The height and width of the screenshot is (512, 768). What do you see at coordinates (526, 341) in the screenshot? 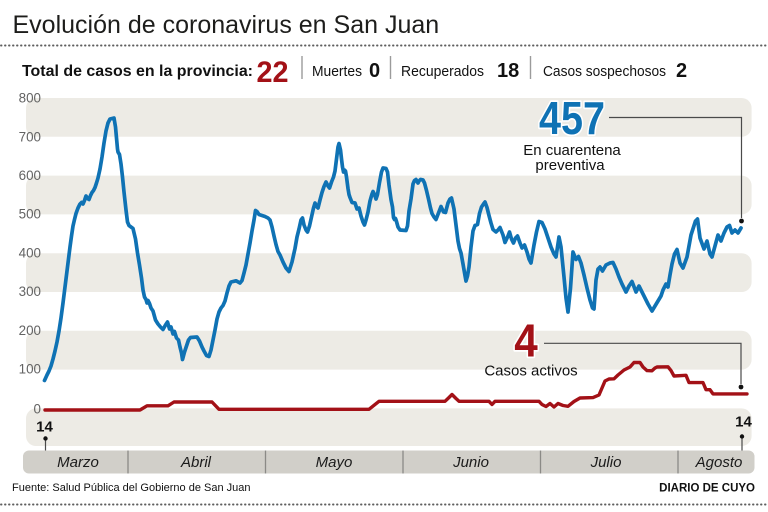
I see `svg-text: 4` at bounding box center [526, 341].